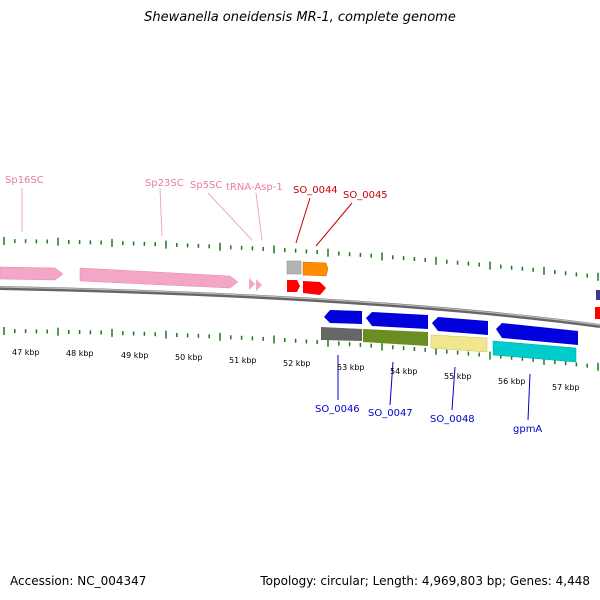  Describe the element at coordinates (294, 267) in the screenshot. I see `so-0044-gray-block` at that location.